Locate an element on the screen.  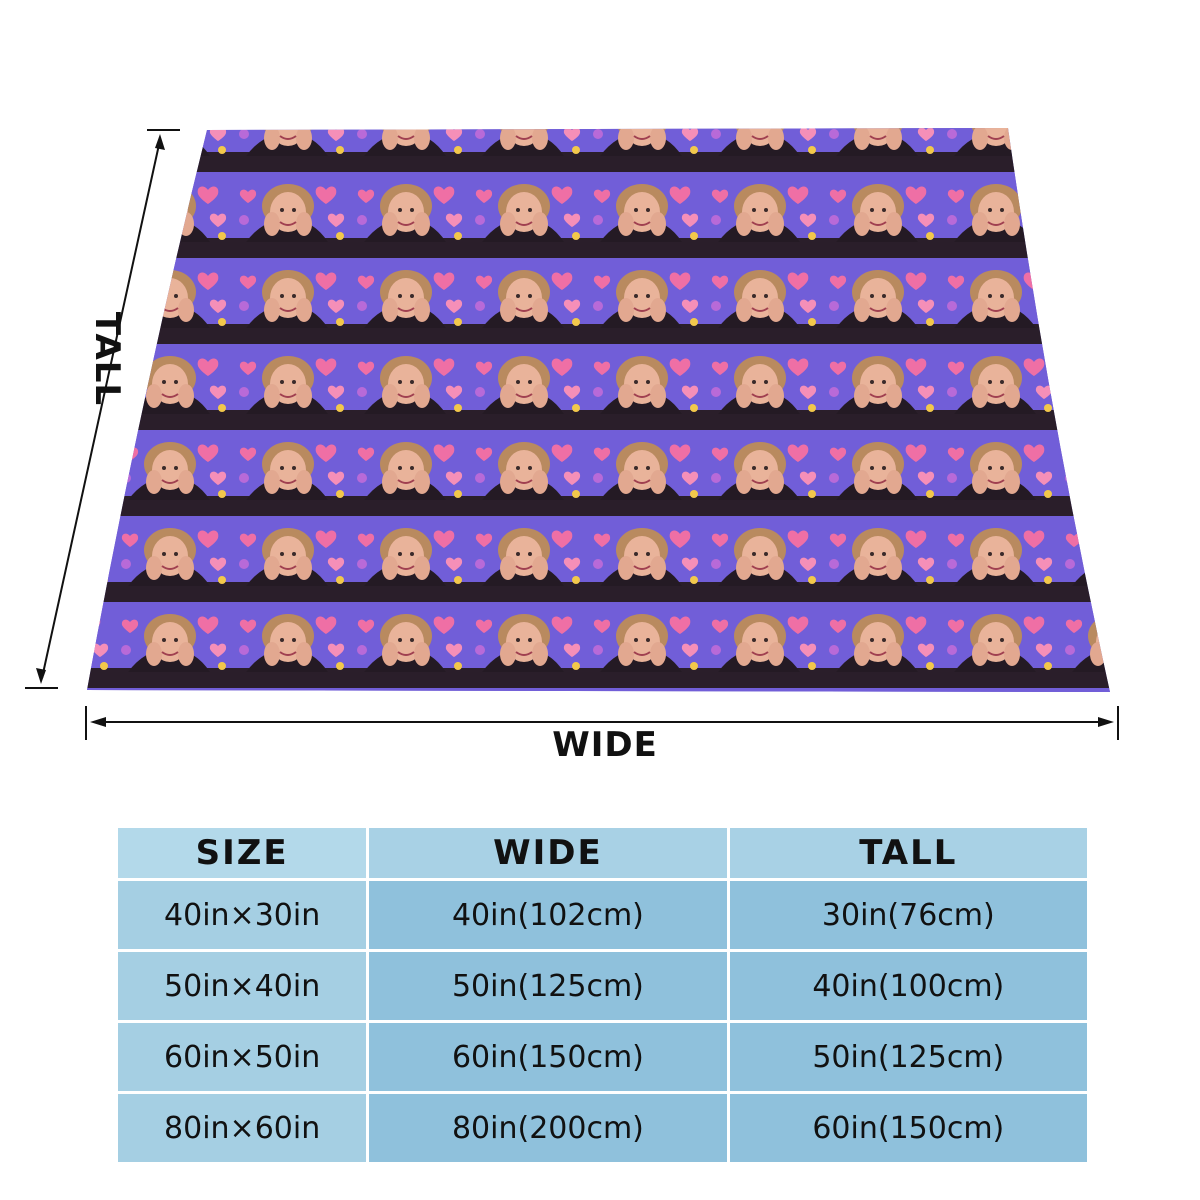
cell-wide: 40in(102cm) is located at coordinates (548, 915).